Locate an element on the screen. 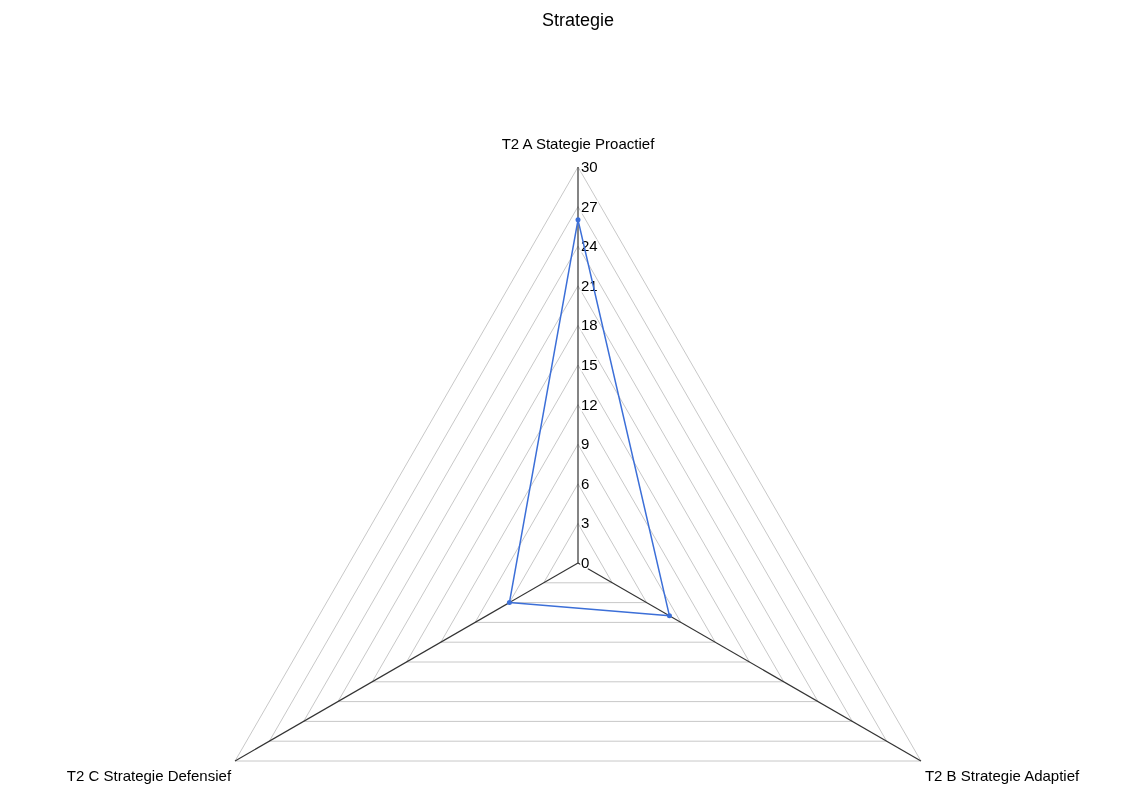  y-tick-label: 12 is located at coordinates (589, 404).